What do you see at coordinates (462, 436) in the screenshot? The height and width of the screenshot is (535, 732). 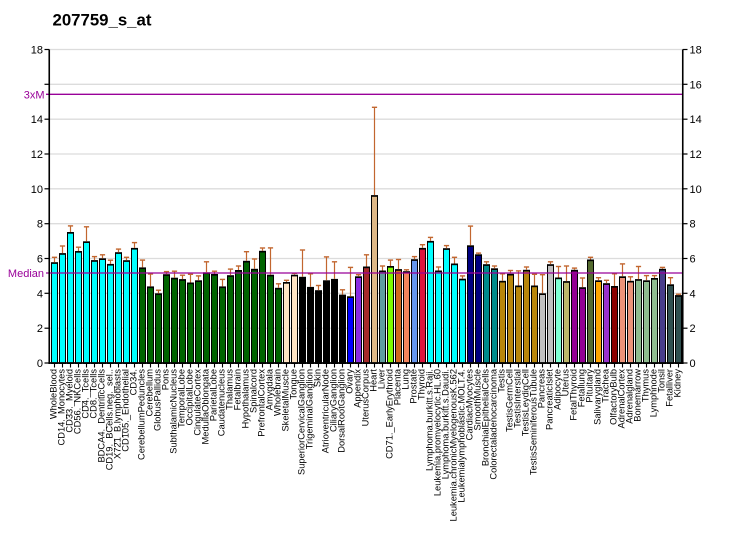 I see `svg-text: Leukemialymphoblastic.MOLT.4.` at bounding box center [462, 436].